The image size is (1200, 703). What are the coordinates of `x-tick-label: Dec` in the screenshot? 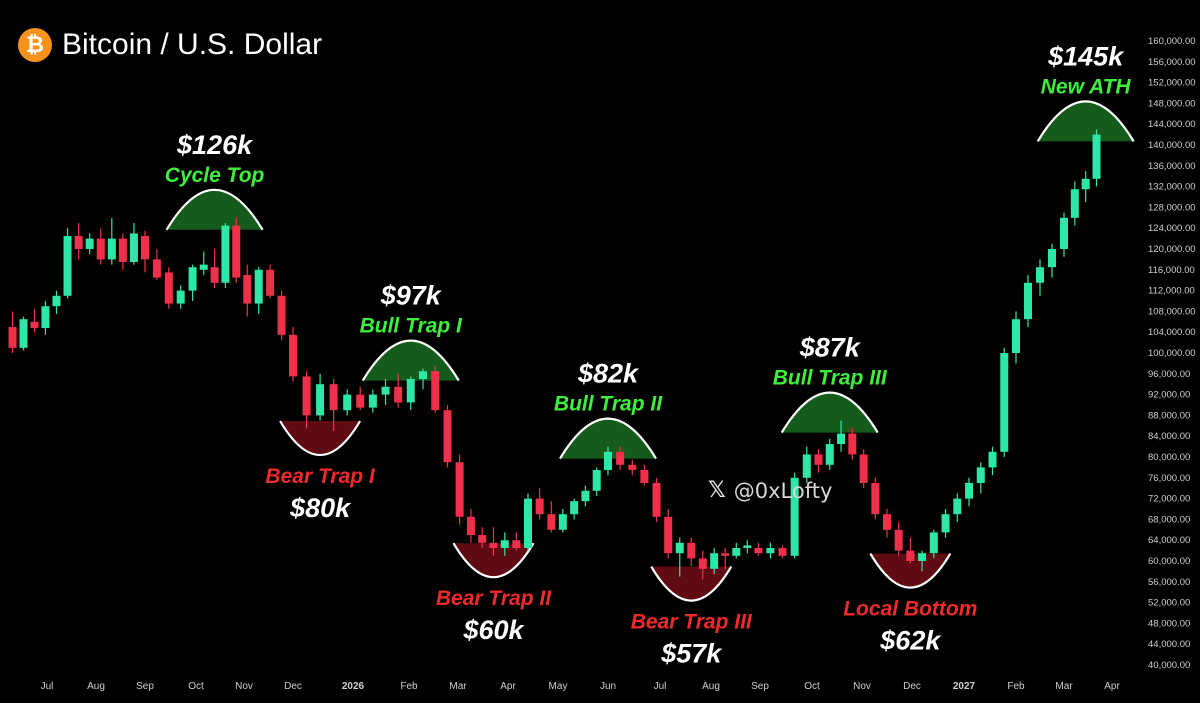 It's located at (293, 686).